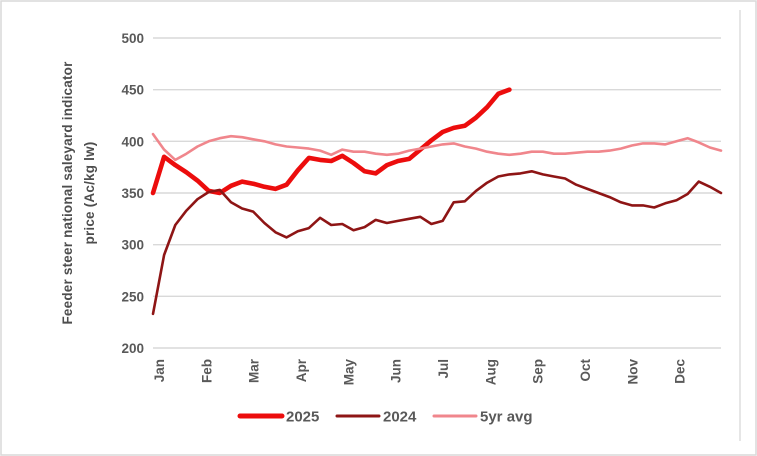  I want to click on y-axis-tick-350: 350, so click(132, 193).